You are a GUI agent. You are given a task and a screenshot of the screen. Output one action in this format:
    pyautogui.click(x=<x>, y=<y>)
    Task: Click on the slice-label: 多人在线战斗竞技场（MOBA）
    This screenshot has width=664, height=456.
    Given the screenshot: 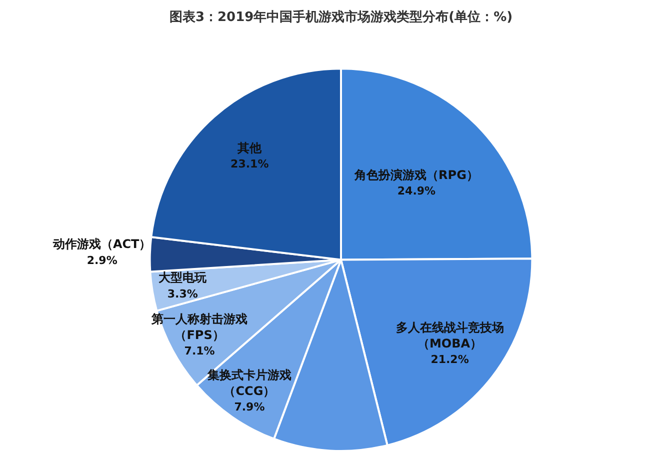 What is the action you would take?
    pyautogui.click(x=450, y=335)
    